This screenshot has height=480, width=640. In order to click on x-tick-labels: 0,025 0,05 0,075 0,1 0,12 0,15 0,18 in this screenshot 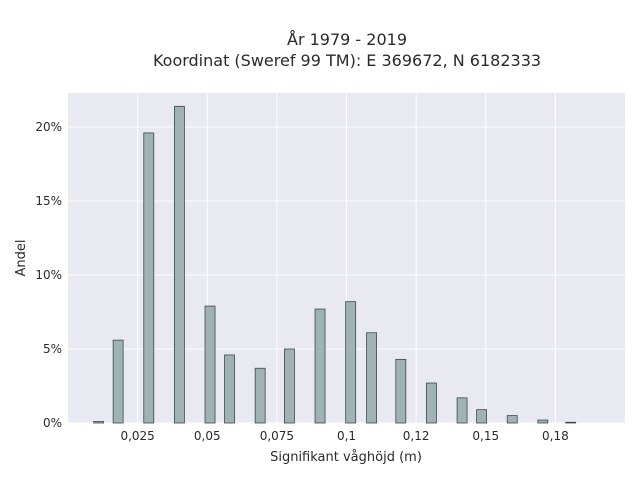, I will do `click(344, 436)`.